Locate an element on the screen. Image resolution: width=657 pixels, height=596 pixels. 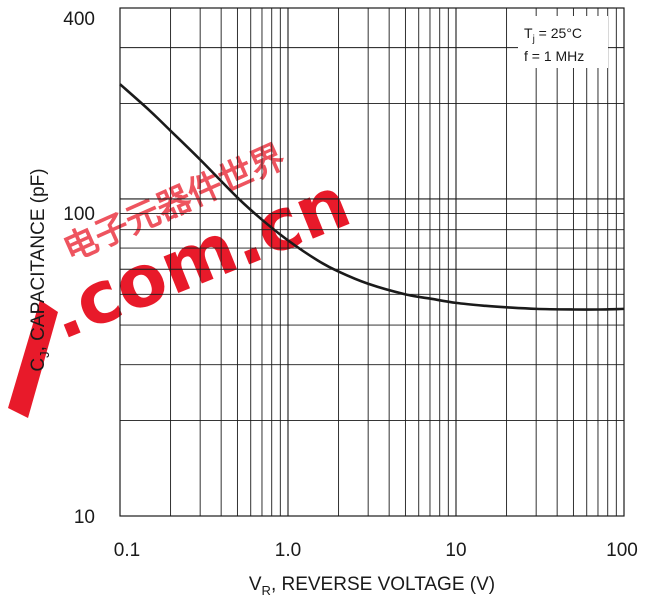
y-tick-label: 400 is located at coordinates (79, 19).